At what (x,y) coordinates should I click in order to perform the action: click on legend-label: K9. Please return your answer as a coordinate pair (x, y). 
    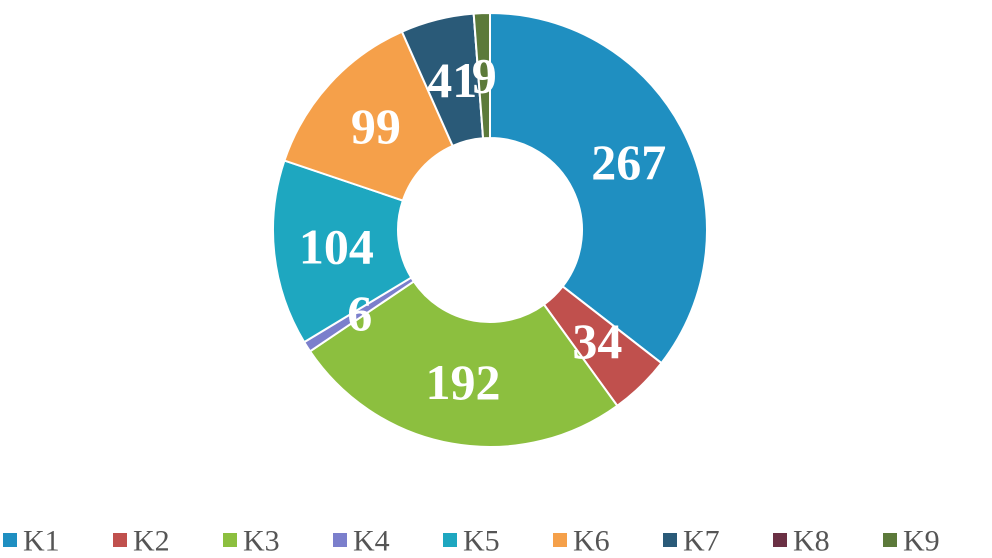
    Looking at the image, I should click on (921, 541).